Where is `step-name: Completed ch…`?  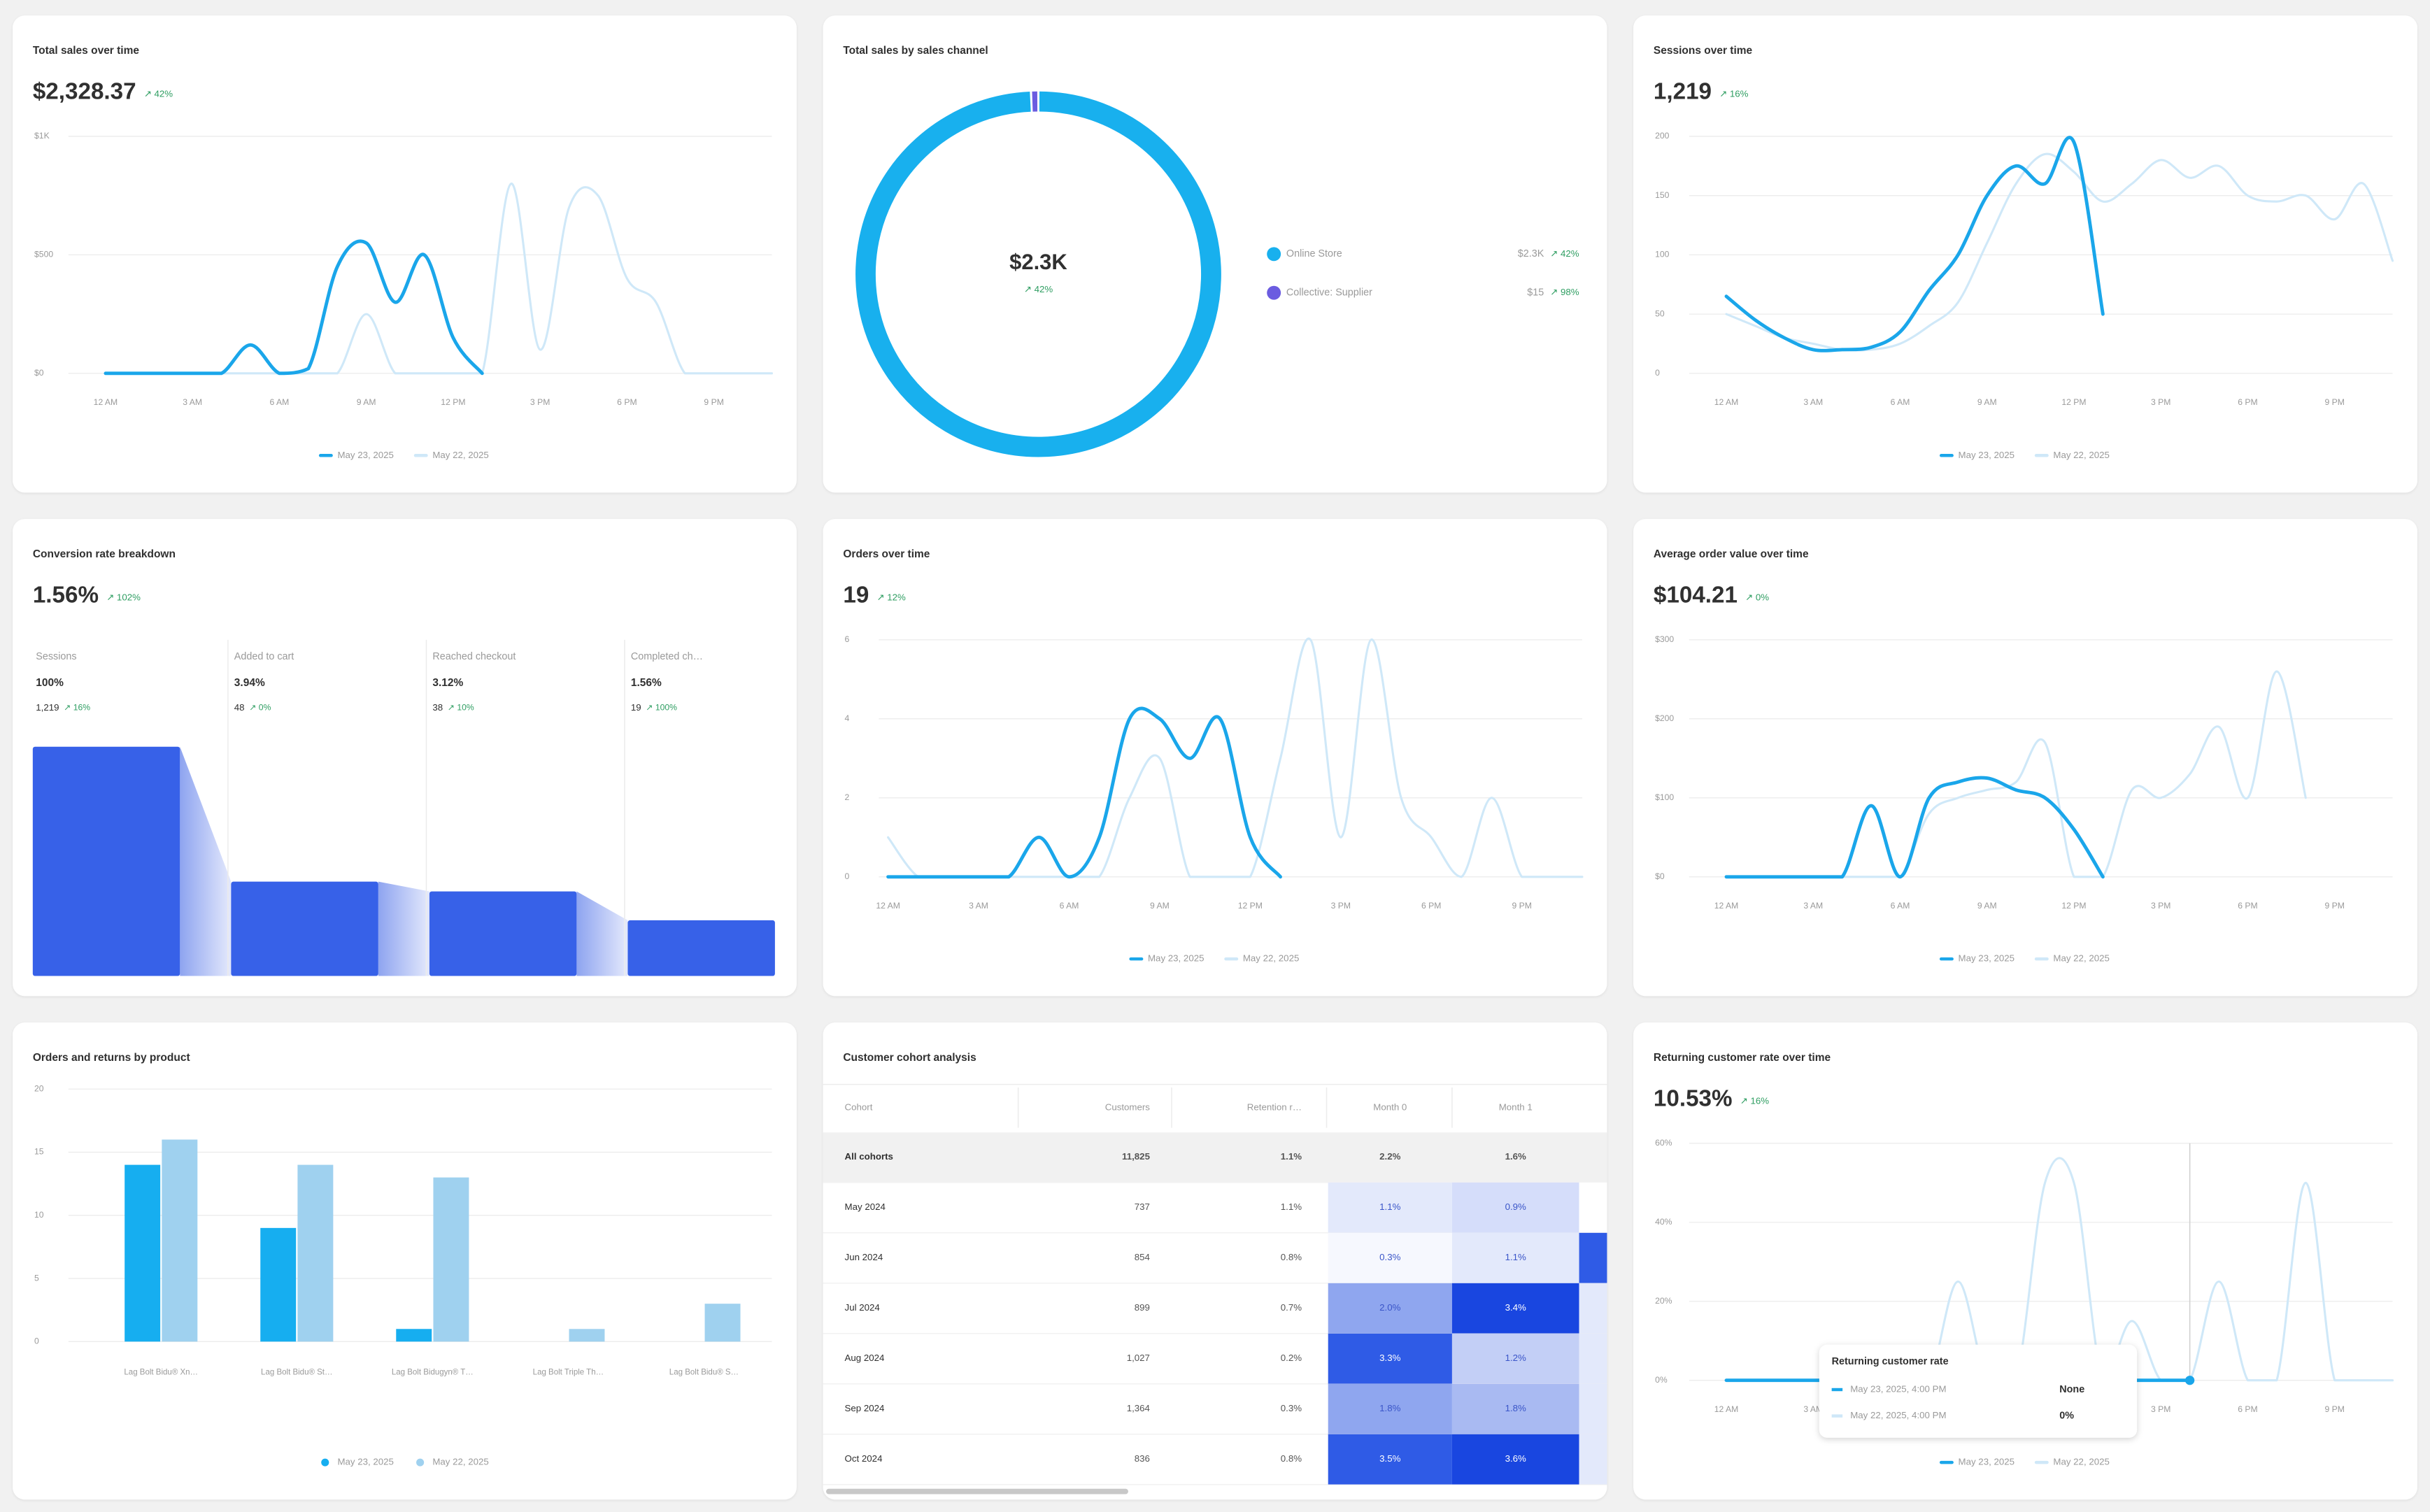 step-name: Completed ch… is located at coordinates (667, 656).